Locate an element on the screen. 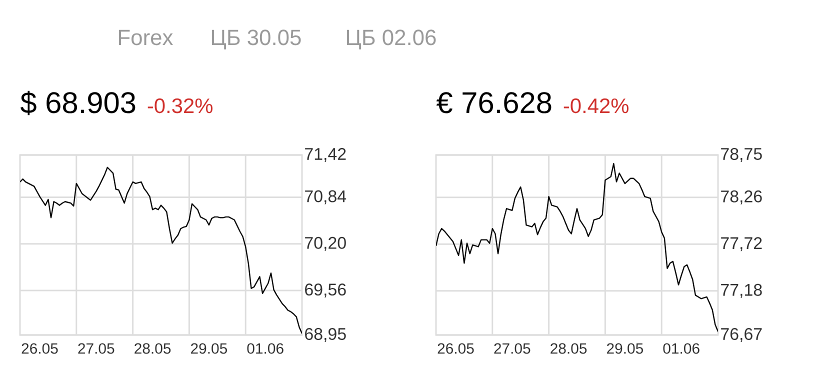 This screenshot has width=828, height=376. y-tick-label: 78,26 is located at coordinates (741, 197).